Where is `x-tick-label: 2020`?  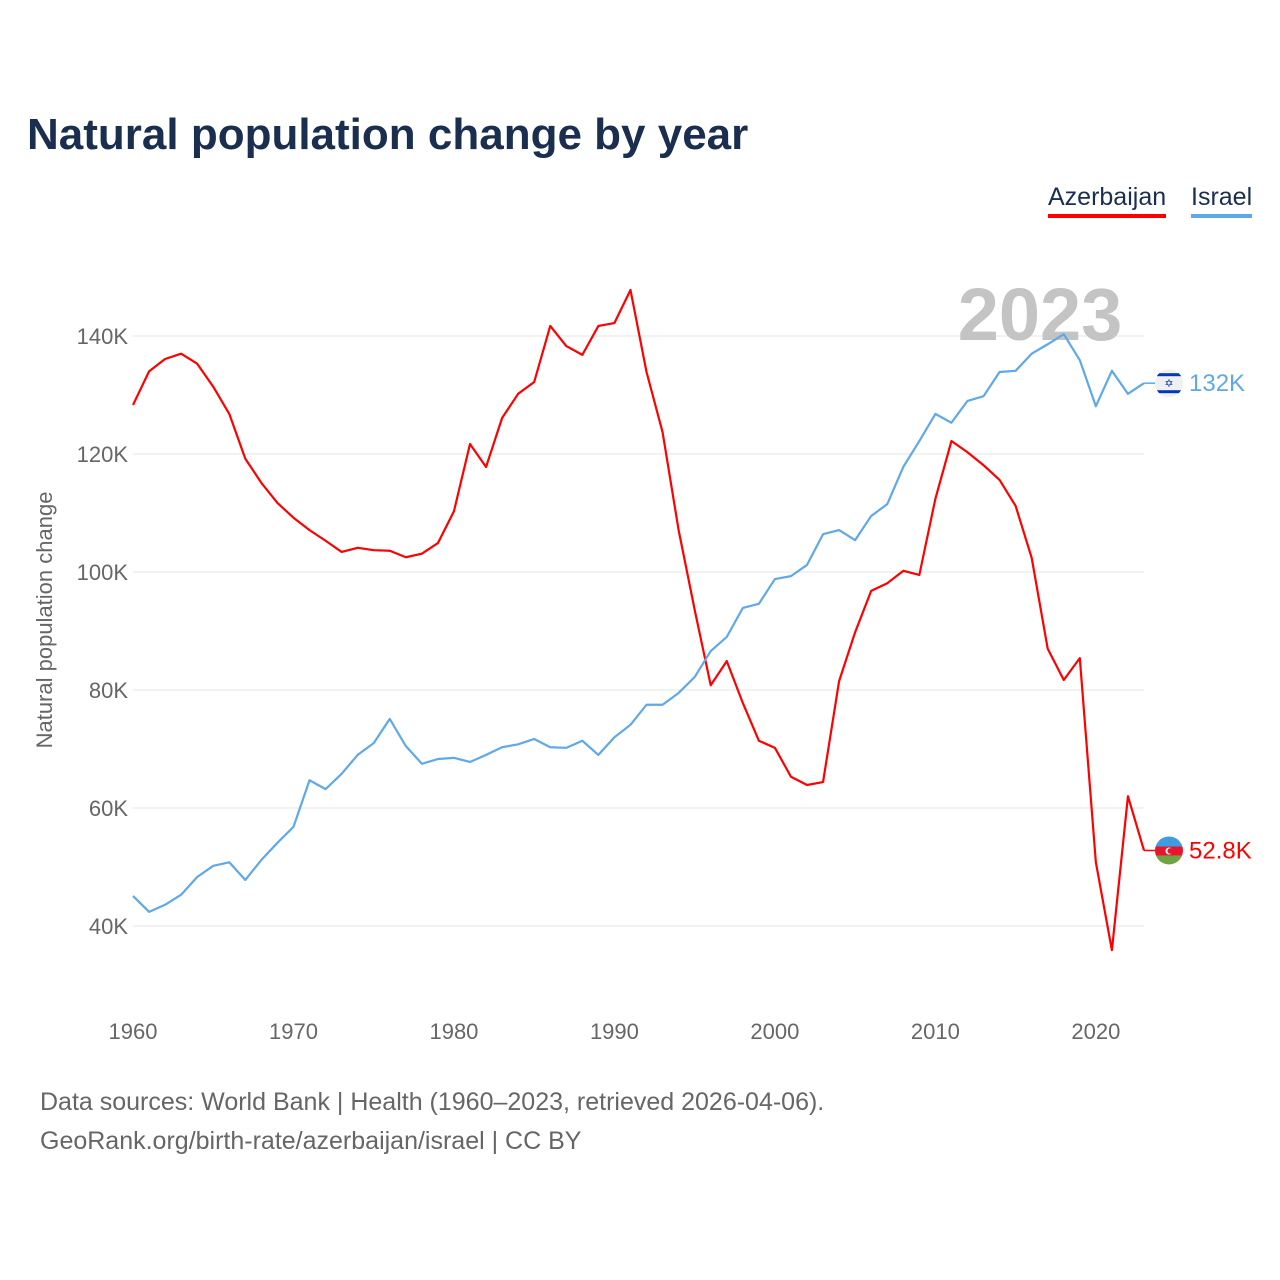
x-tick-label: 2020 is located at coordinates (1095, 1031).